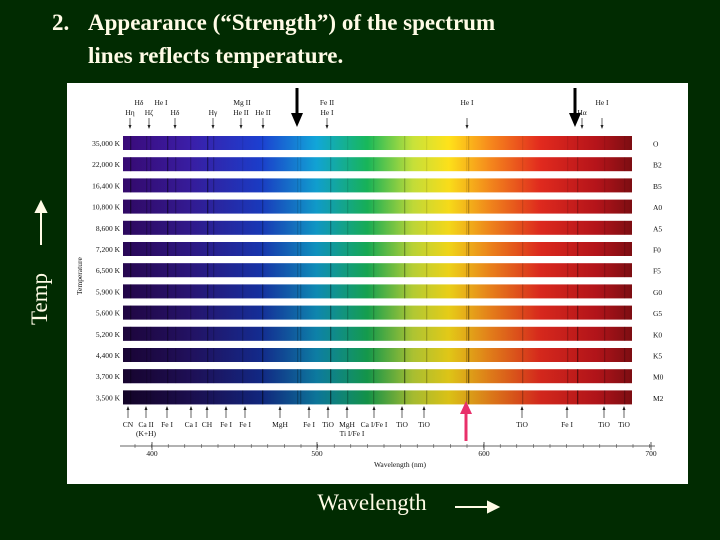 This screenshot has height=540, width=720. What do you see at coordinates (108, 249) in the screenshot?
I see `temperature-label: 7,200 K` at bounding box center [108, 249].